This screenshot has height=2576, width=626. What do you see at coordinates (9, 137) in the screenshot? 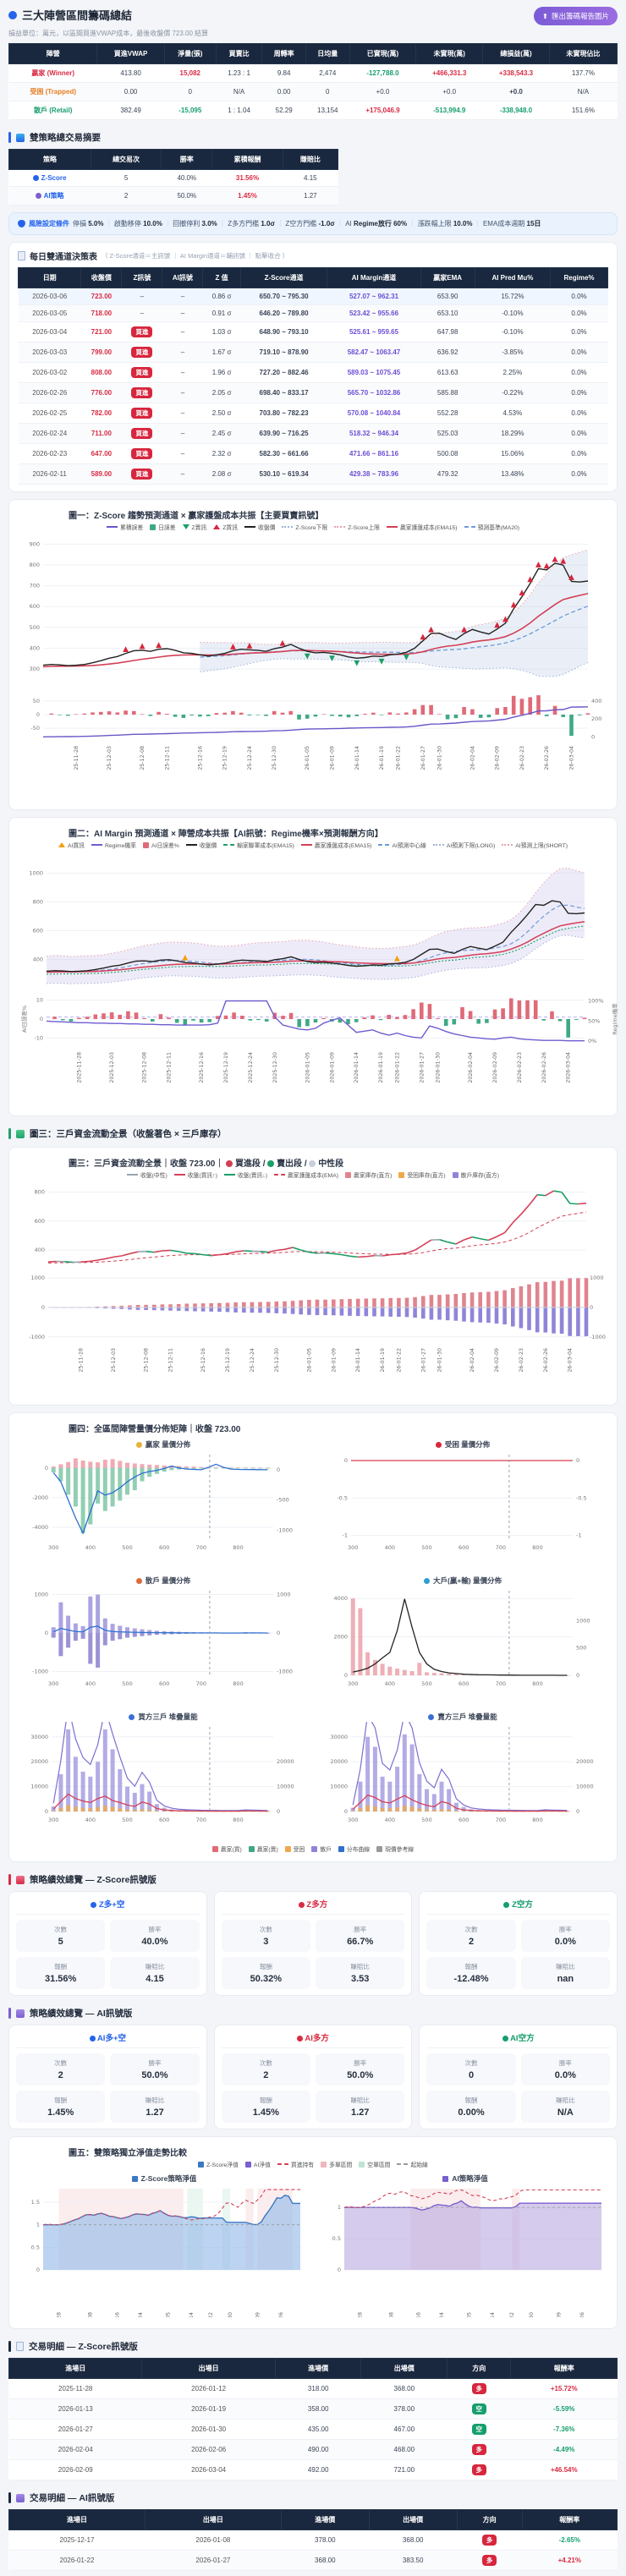
I see `section-accent` at bounding box center [9, 137].